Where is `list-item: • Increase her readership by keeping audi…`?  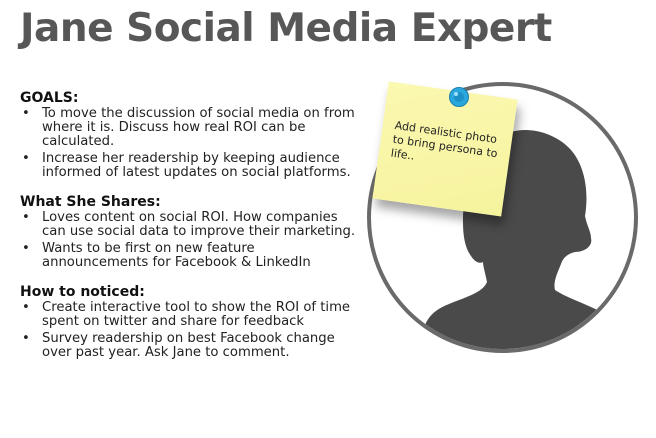 list-item: • Increase her readership by keeping audi… is located at coordinates (186, 165).